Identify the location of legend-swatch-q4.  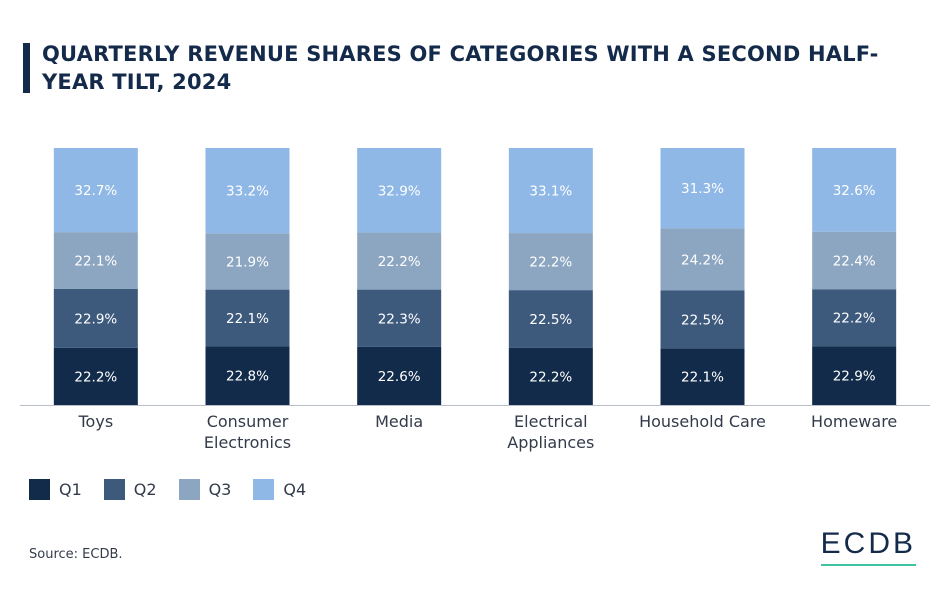
(264, 489).